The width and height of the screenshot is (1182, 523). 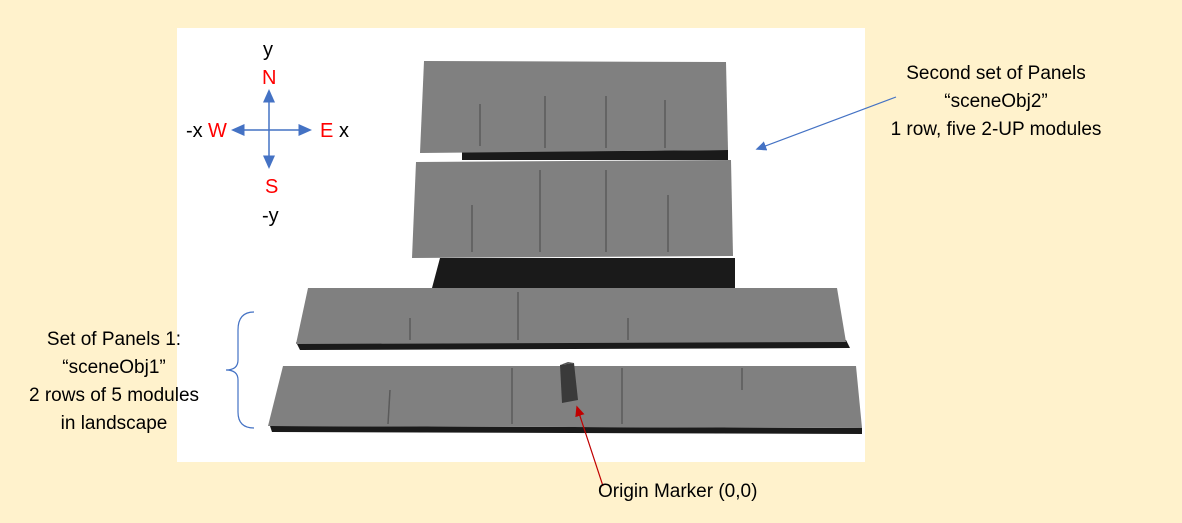 I want to click on compass-south-label: S, so click(x=272, y=187).